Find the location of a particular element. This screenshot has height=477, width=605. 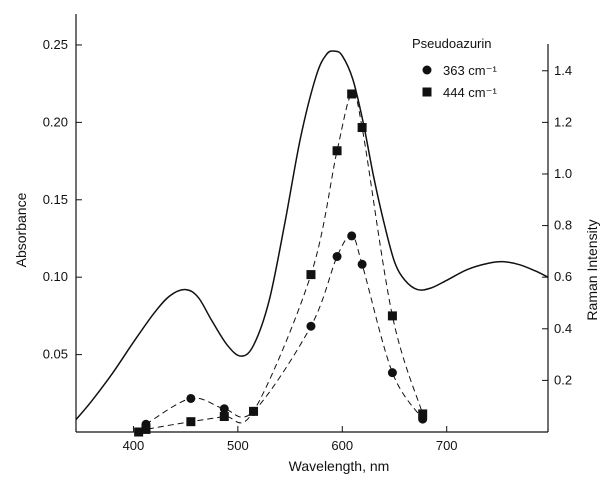

x-axis: 400 500 600 700 is located at coordinates (290, 439).